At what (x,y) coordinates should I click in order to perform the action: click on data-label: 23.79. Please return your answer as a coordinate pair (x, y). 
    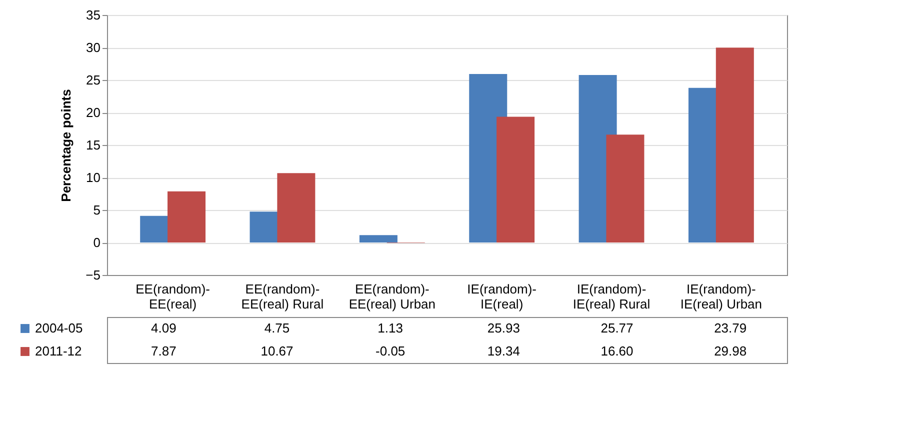
    Looking at the image, I should click on (730, 328).